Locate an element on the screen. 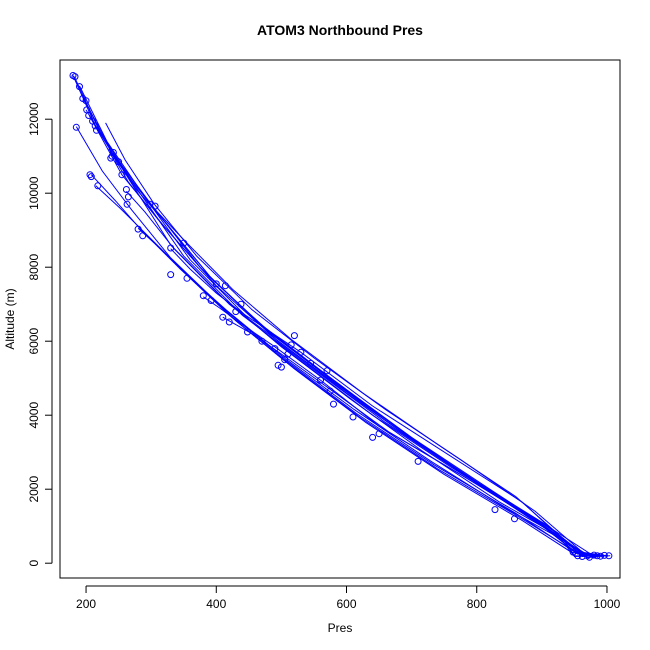  chart-title: ATOM3 Northbound Pres is located at coordinates (340, 30).